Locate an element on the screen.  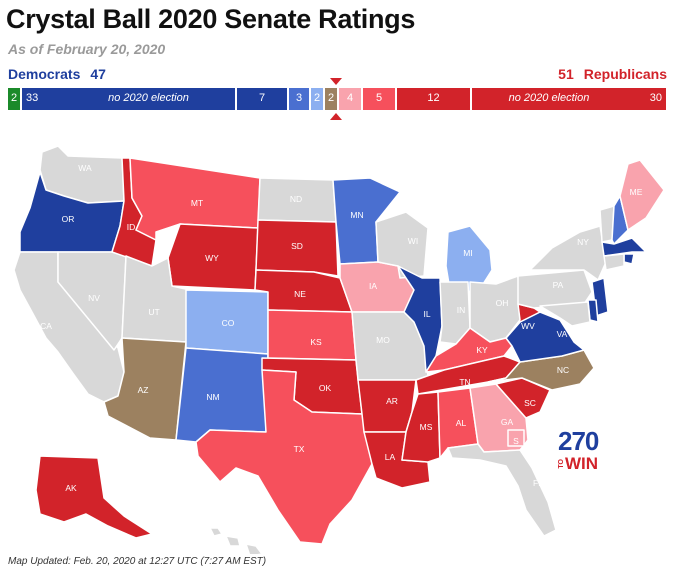
state-label-ne: NE is located at coordinates (300, 294).